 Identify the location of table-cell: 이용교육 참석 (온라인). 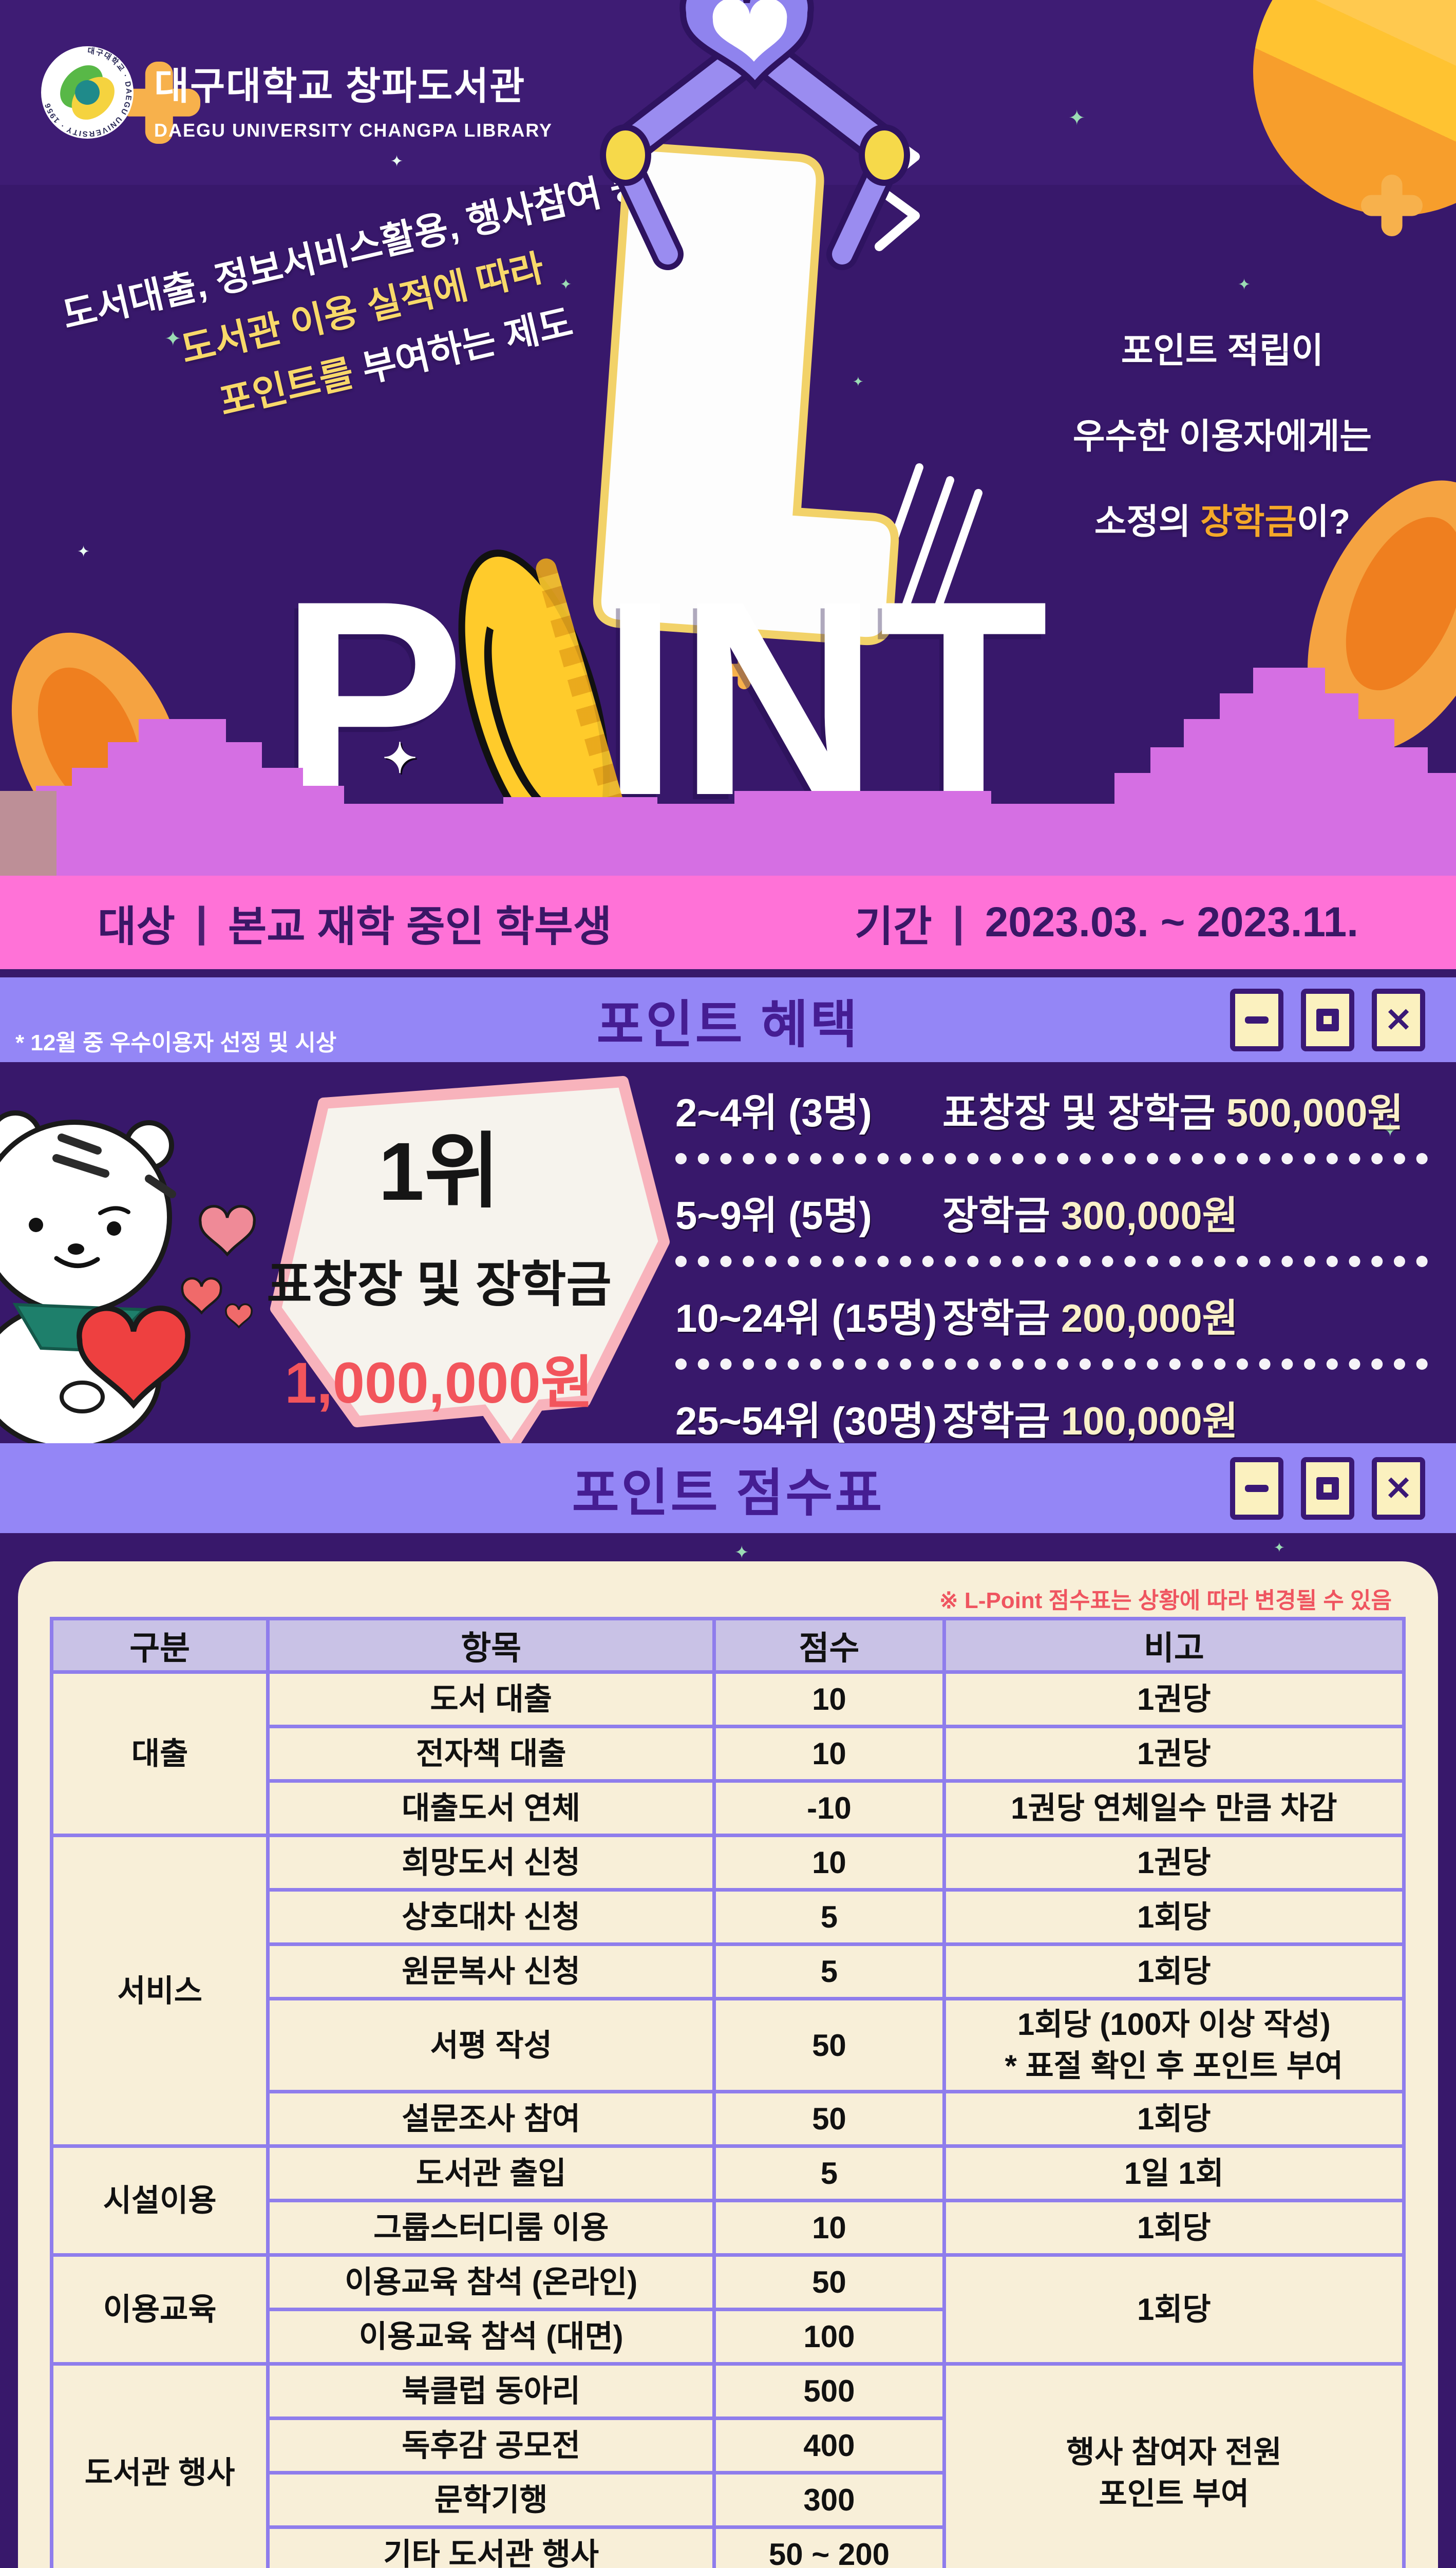
(491, 2282).